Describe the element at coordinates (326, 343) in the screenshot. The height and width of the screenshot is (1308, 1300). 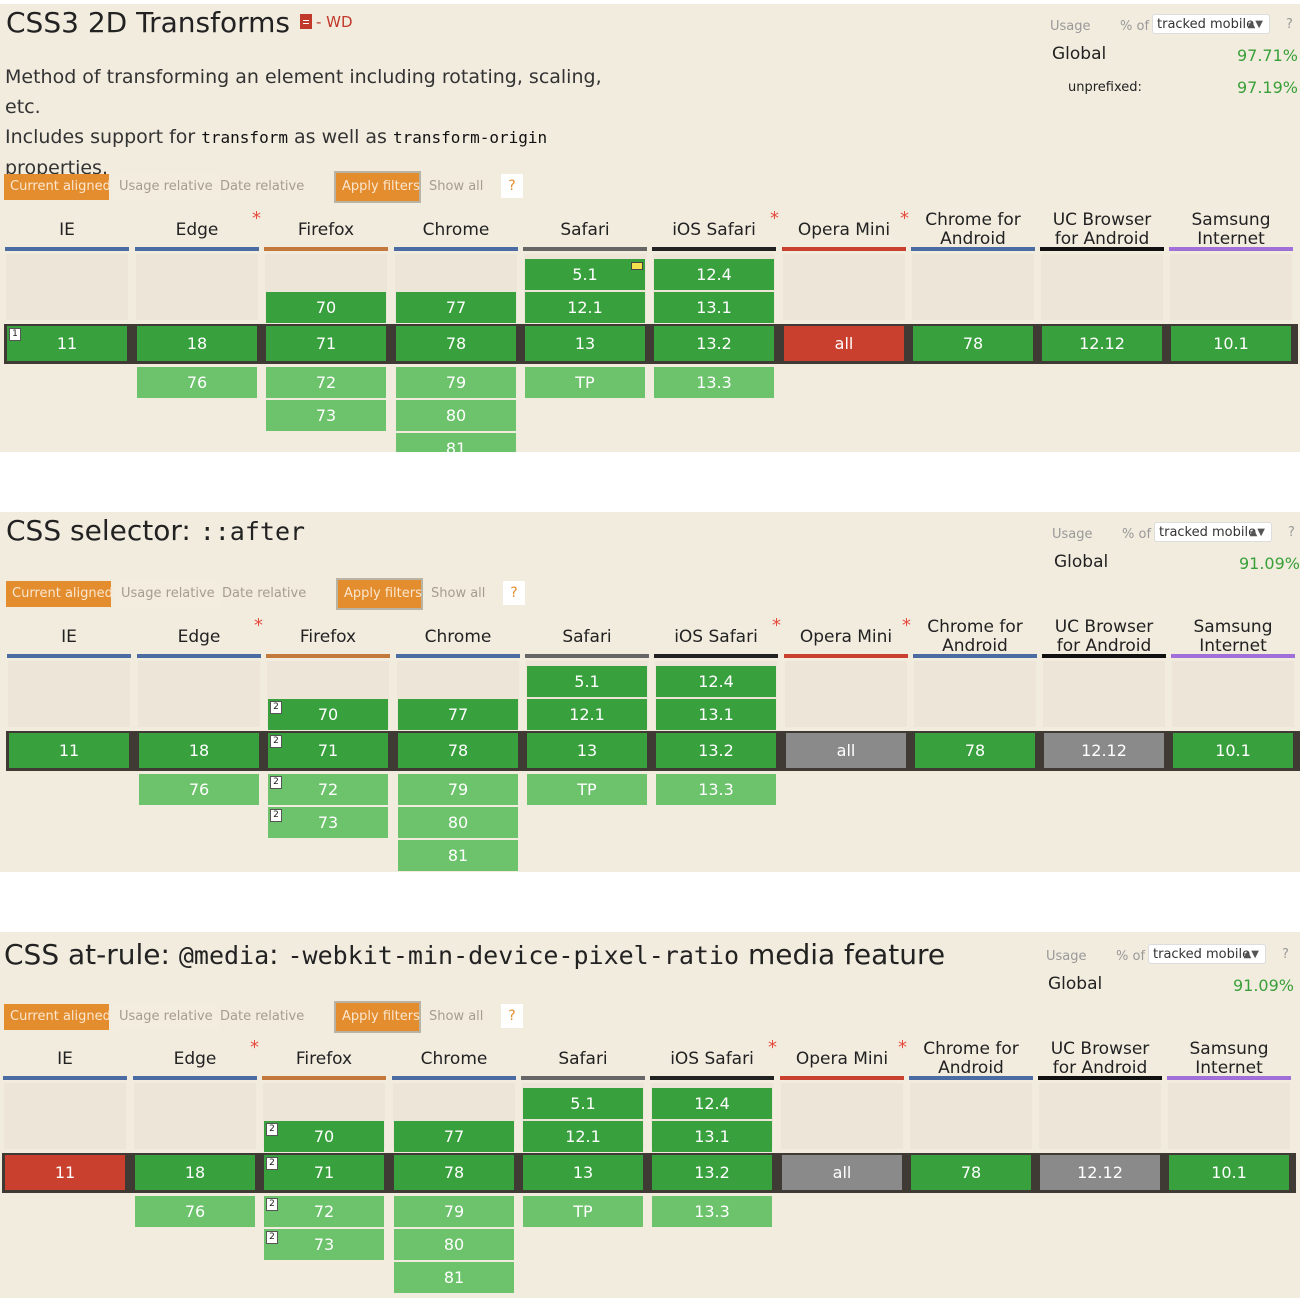
I see `version-cell-firefox: 71` at that location.